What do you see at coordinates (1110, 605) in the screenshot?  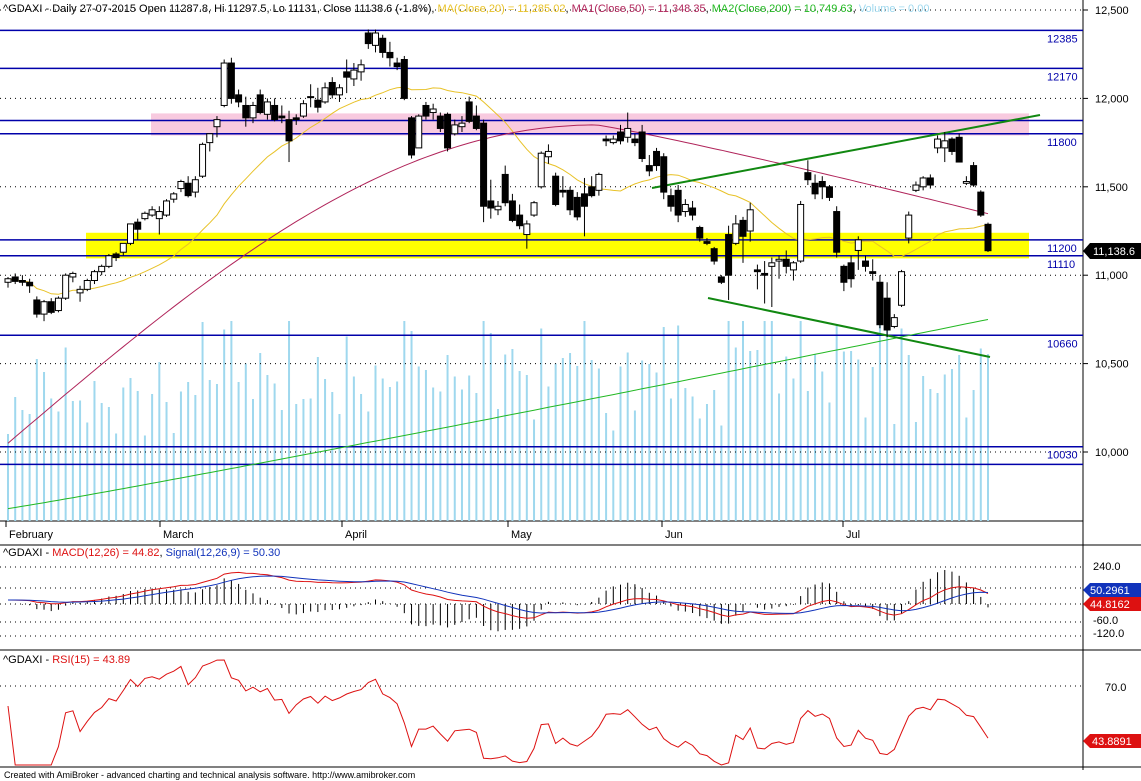 I see `macd-value-box: 44.8162` at bounding box center [1110, 605].